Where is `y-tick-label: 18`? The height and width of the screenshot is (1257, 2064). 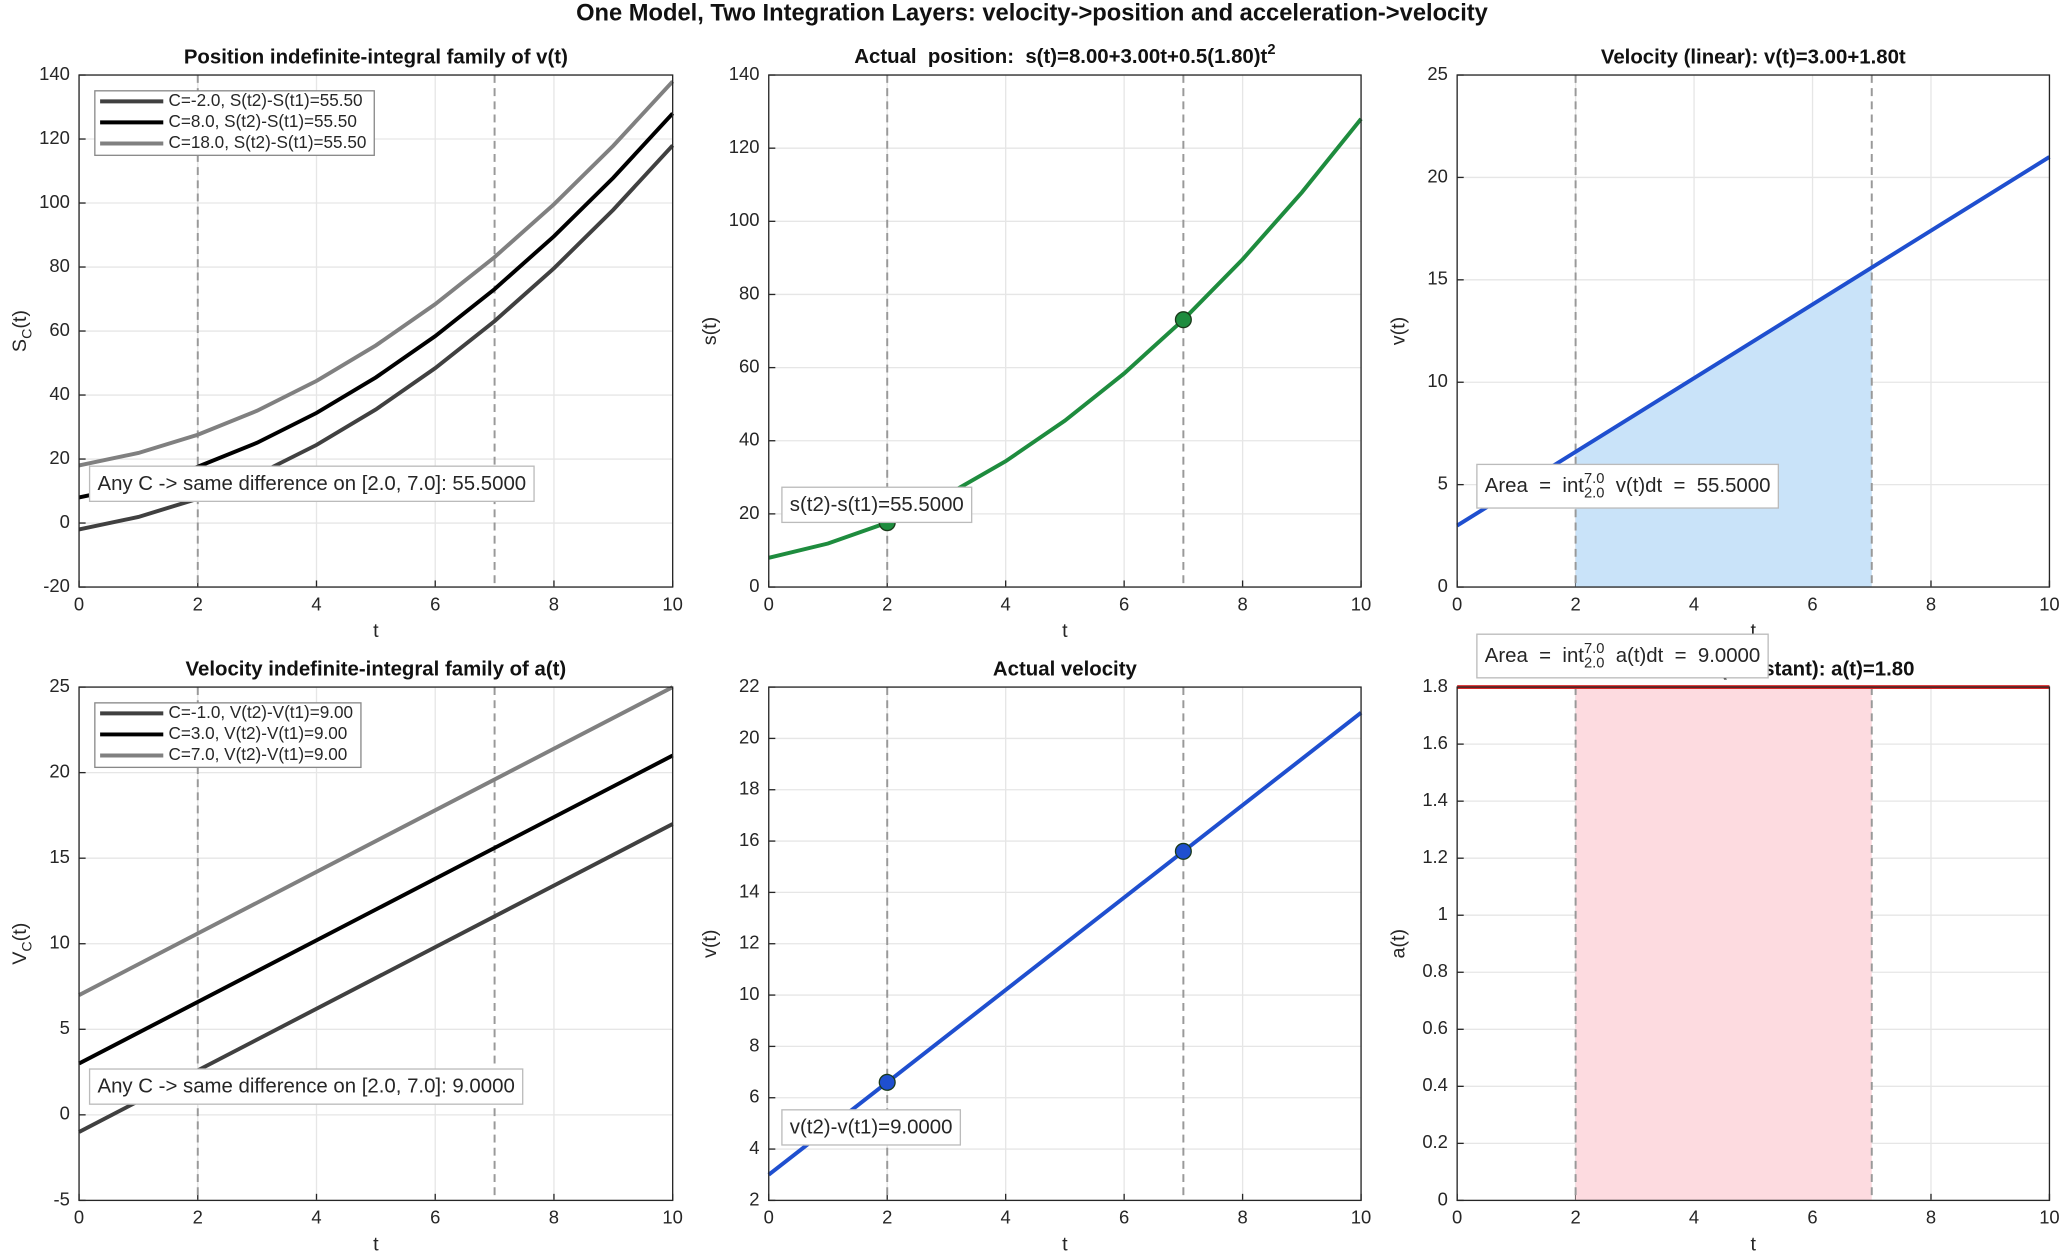 y-tick-label: 18 is located at coordinates (749, 788).